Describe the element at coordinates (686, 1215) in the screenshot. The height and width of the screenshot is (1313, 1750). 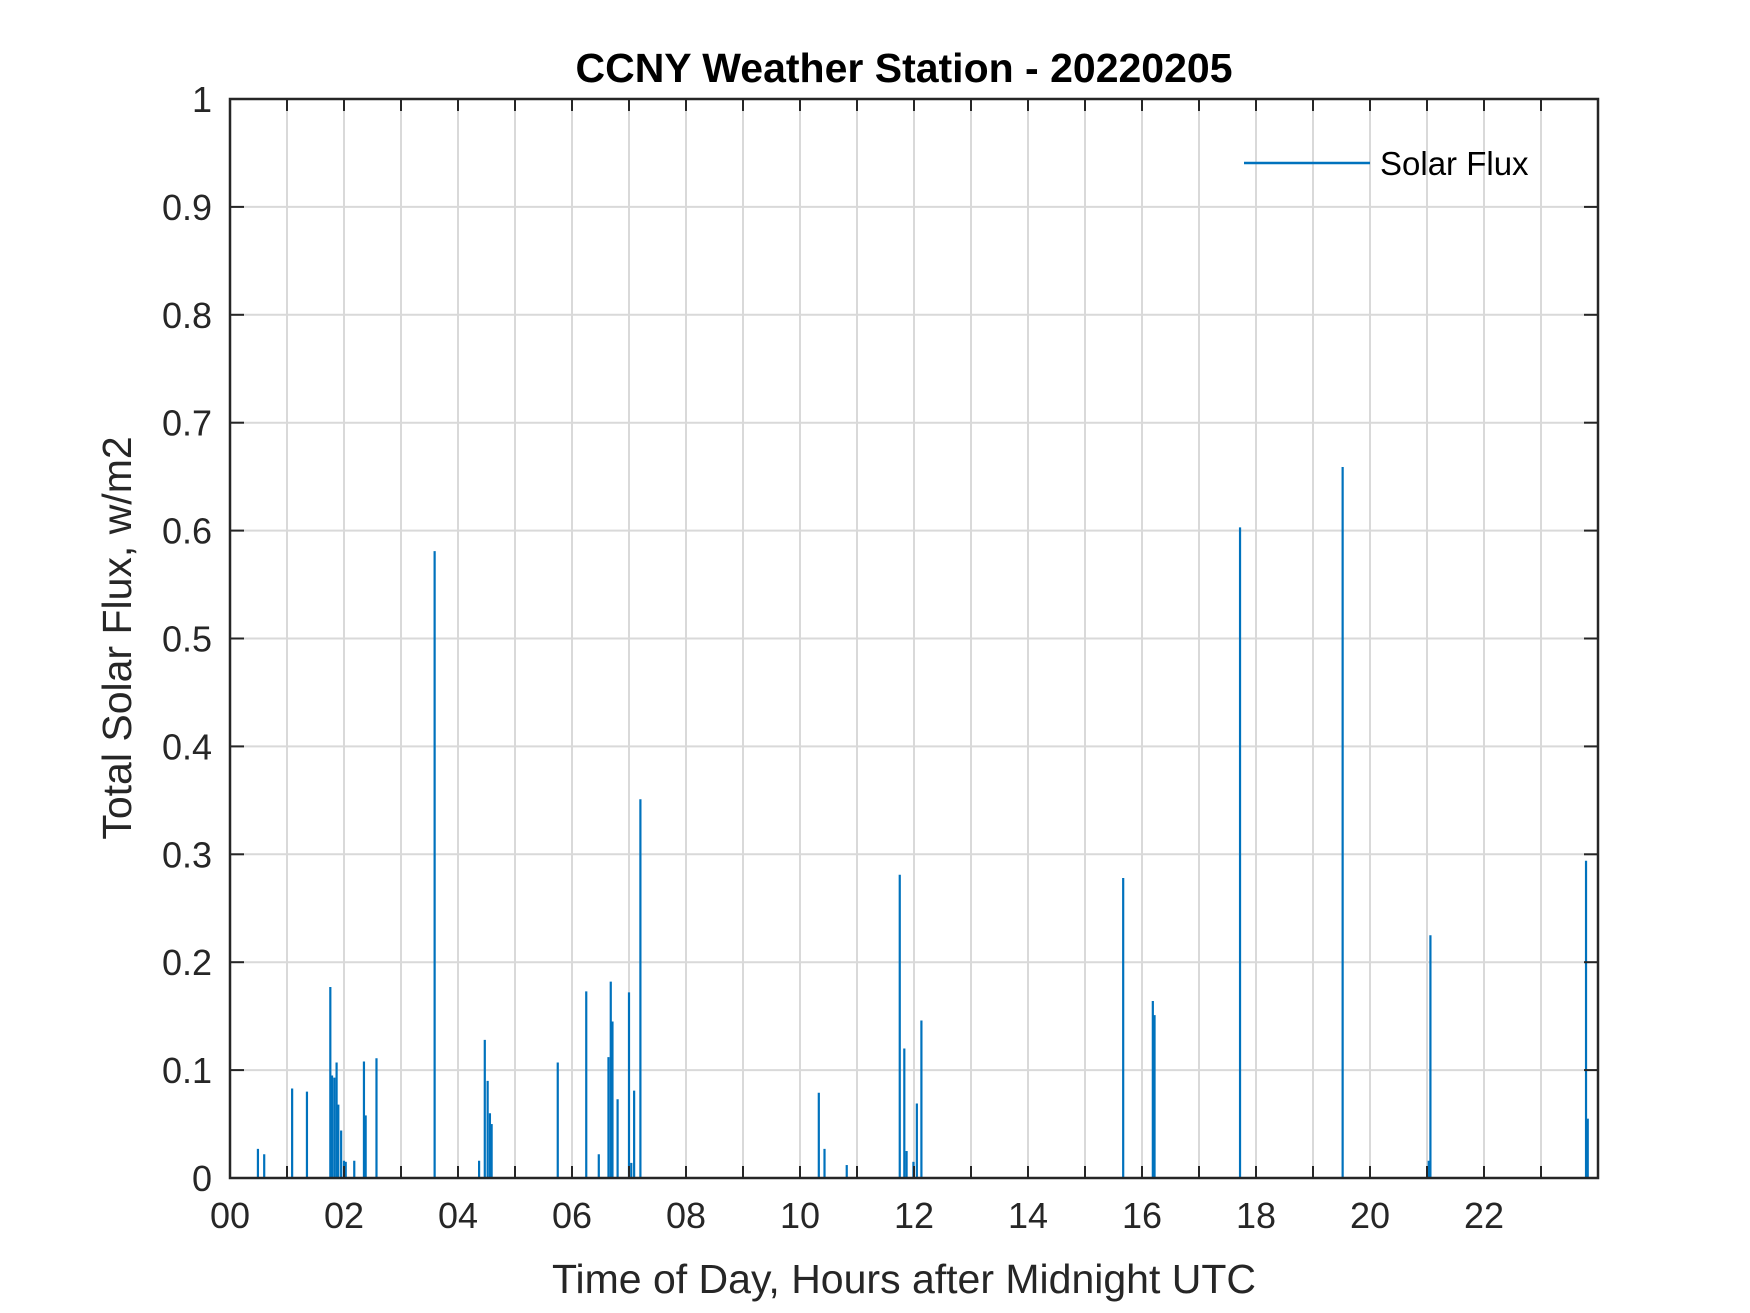
I see `x-tick-label: 08` at that location.